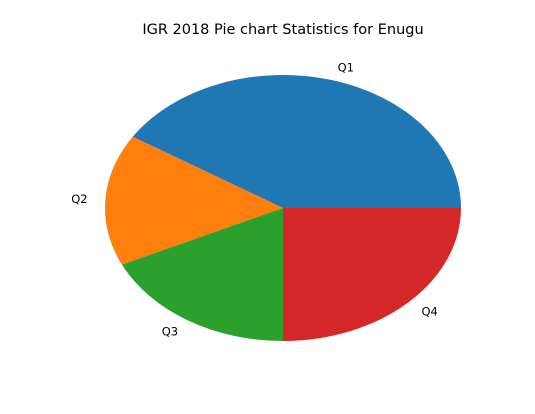 The width and height of the screenshot is (535, 414). What do you see at coordinates (170, 332) in the screenshot?
I see `slice-label-q3: Q3` at bounding box center [170, 332].